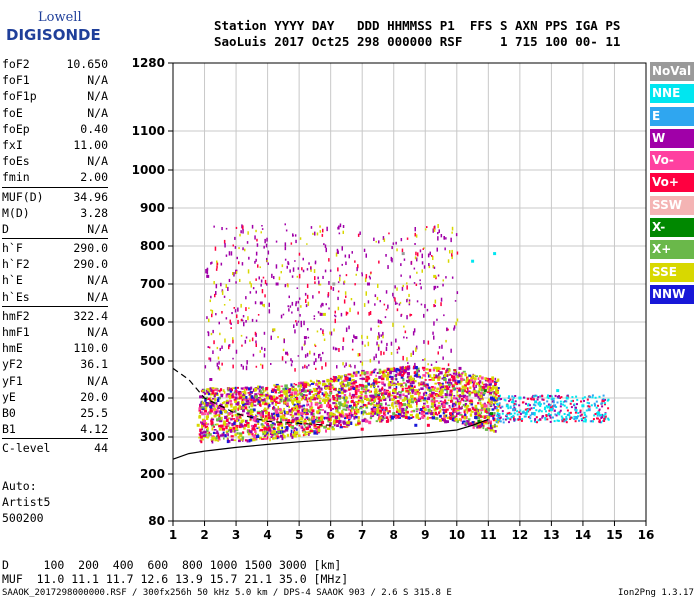 This screenshot has height=600, width=700. I want to click on param-label: M(D), so click(16, 212).